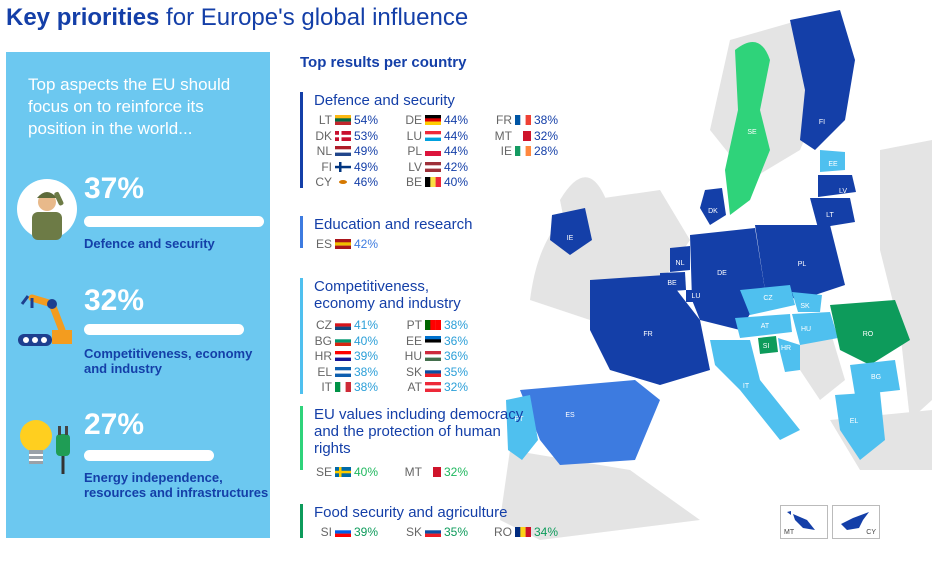 The width and height of the screenshot is (932, 563). I want to click on country-code: DK, so click(323, 135).